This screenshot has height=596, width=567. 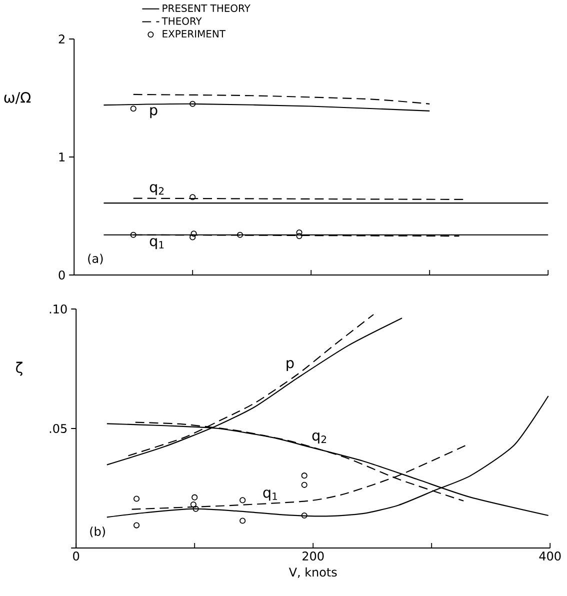 I want to click on y-tick-label: .10, so click(x=58, y=309).